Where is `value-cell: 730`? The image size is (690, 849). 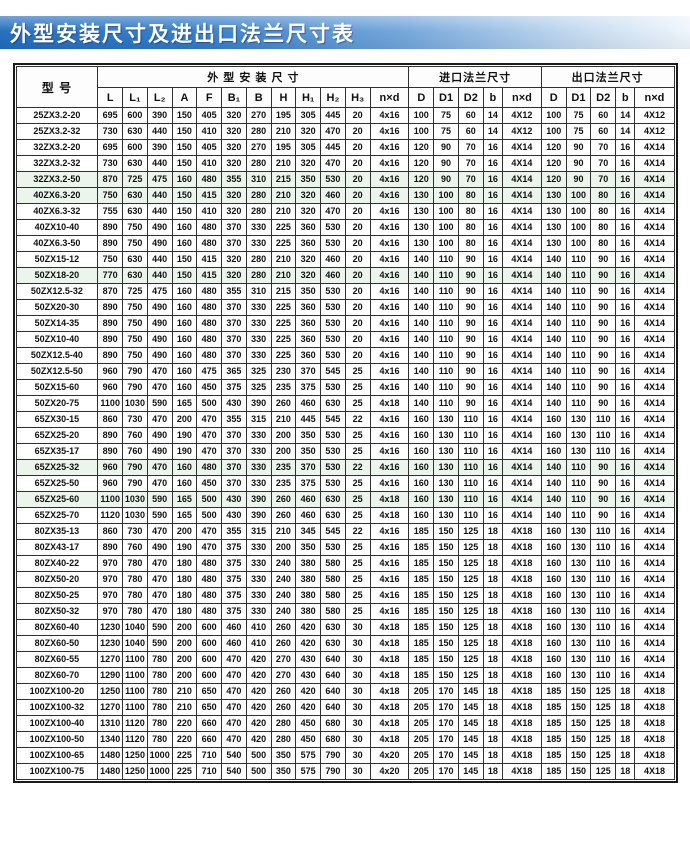 value-cell: 730 is located at coordinates (135, 419).